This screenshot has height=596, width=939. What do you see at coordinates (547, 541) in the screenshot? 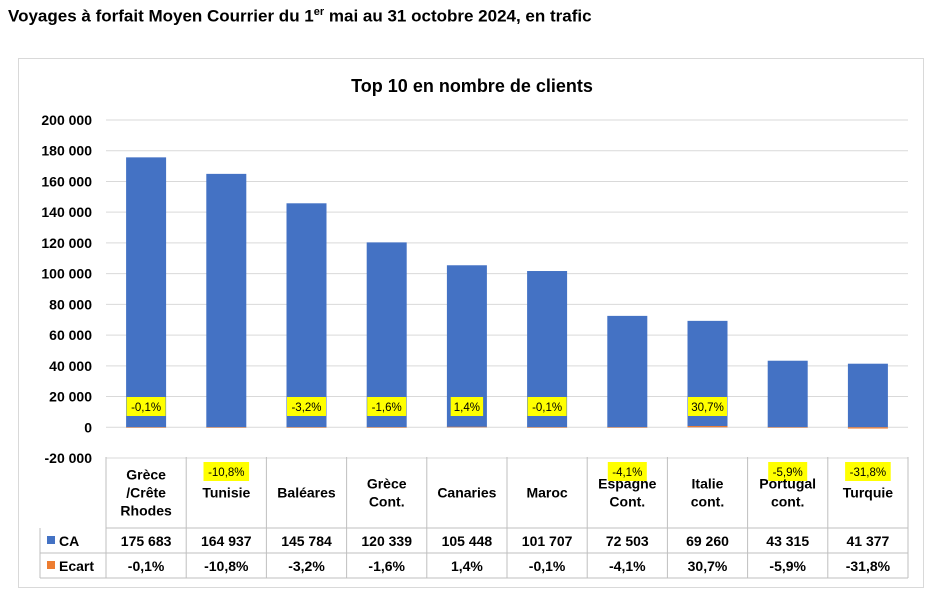
I see `ca-value: 101 707` at bounding box center [547, 541].